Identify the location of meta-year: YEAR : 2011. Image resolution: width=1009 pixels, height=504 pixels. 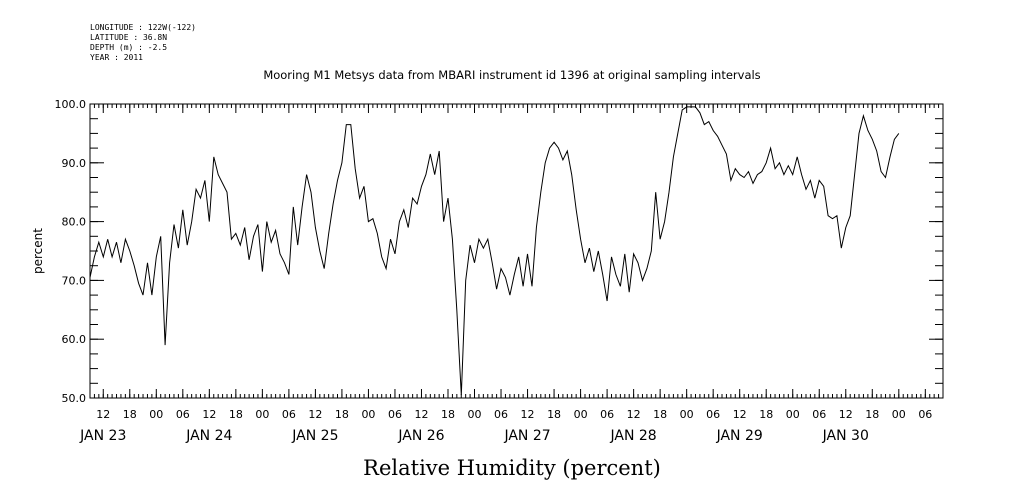
(116, 57).